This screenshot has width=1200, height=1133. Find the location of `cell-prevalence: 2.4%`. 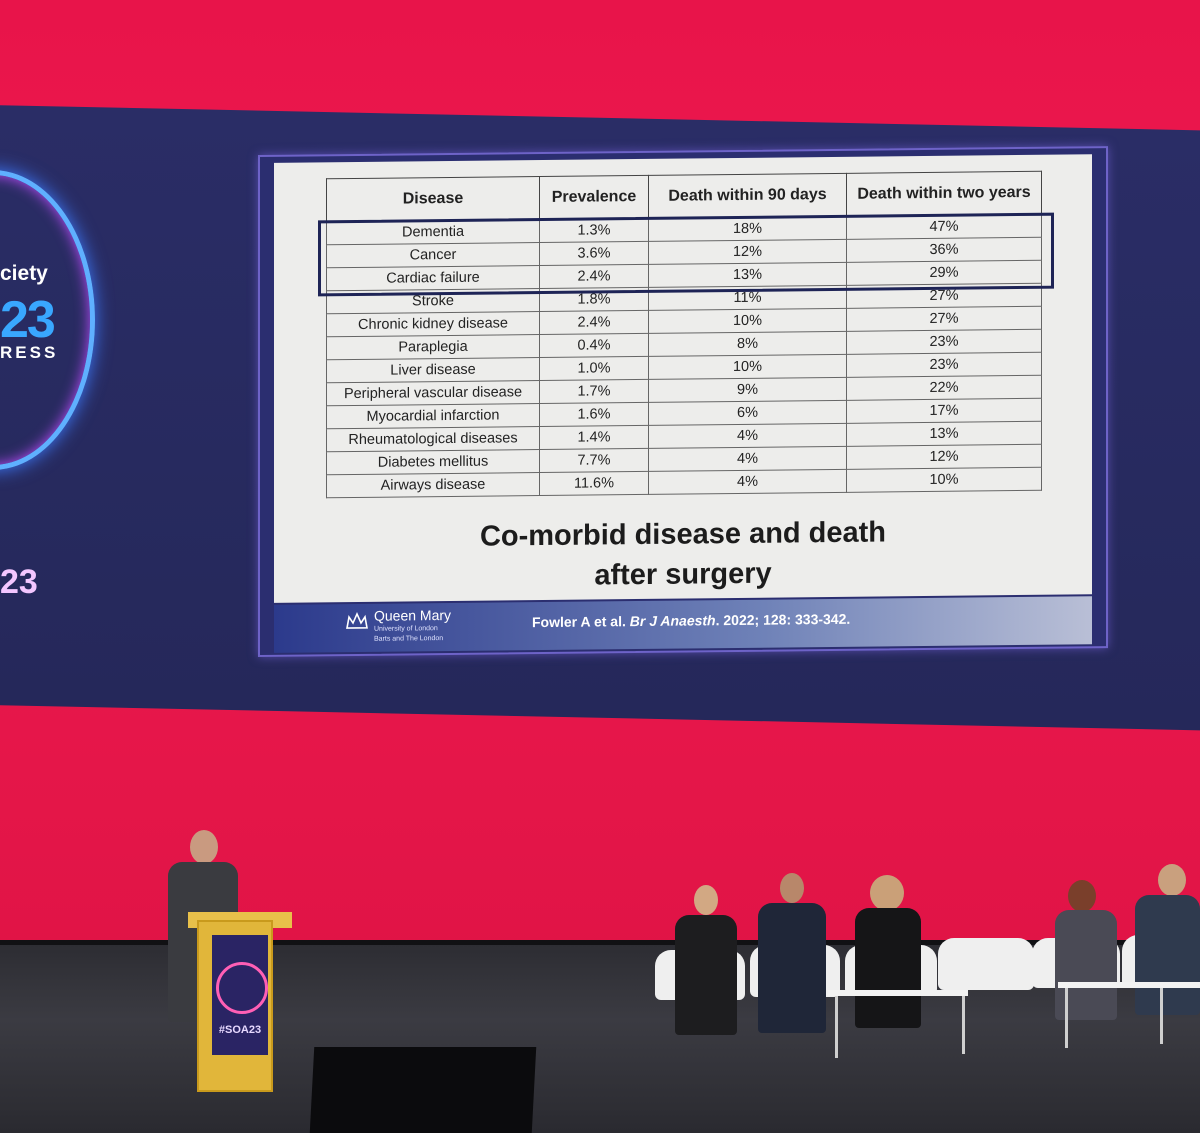

cell-prevalence: 2.4% is located at coordinates (594, 322).